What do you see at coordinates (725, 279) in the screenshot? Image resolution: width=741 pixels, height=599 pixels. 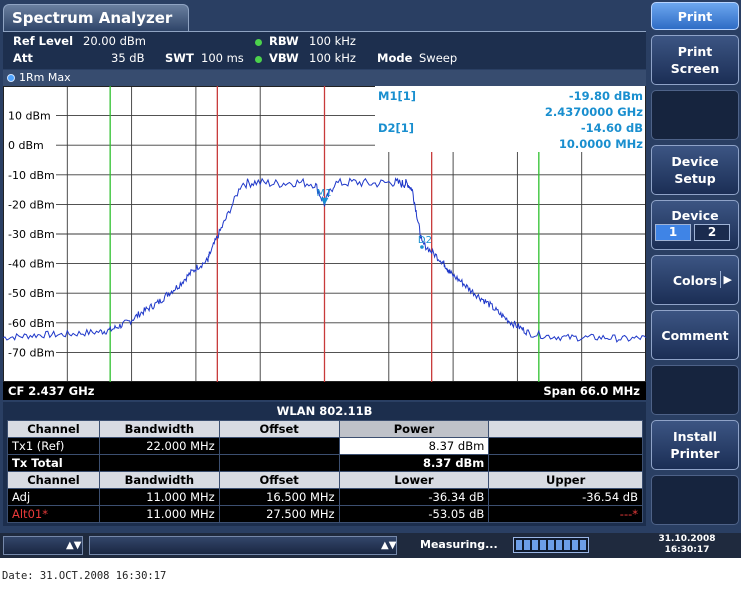 I see `submenu-arrow-icon: ▶` at bounding box center [725, 279].